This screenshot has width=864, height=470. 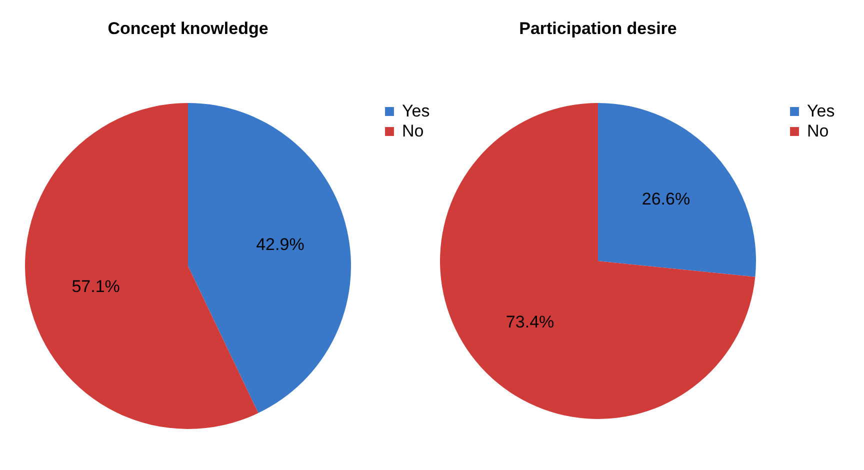 What do you see at coordinates (530, 322) in the screenshot?
I see `data-label: 73.4%` at bounding box center [530, 322].